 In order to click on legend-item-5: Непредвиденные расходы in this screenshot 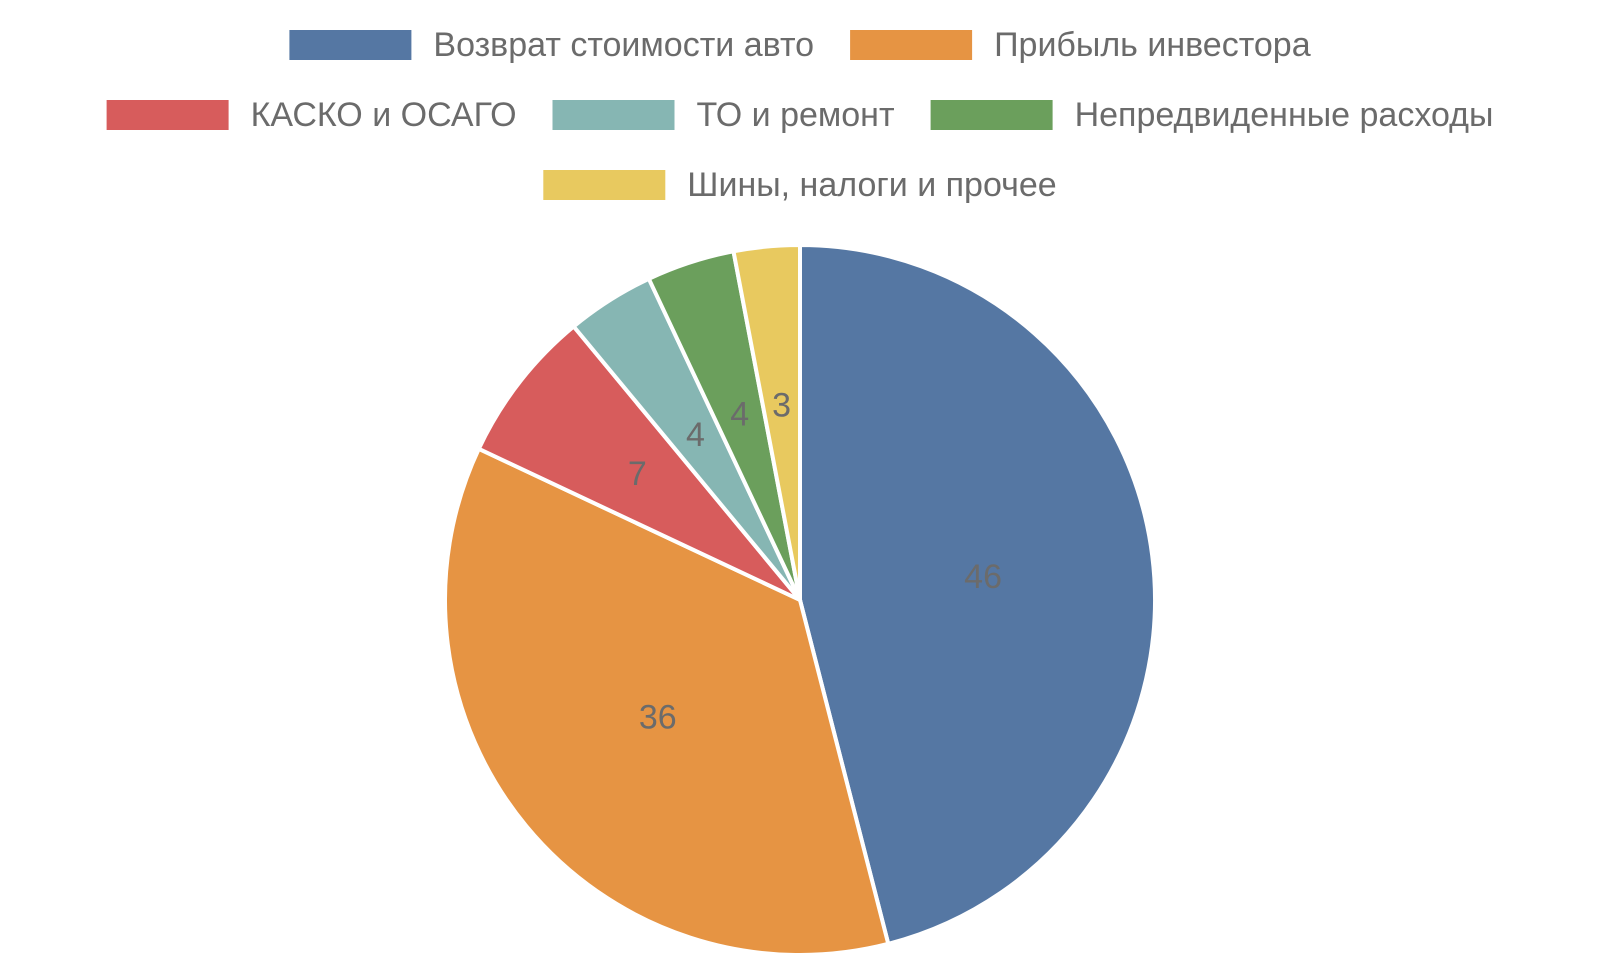, I will do `click(1212, 115)`.